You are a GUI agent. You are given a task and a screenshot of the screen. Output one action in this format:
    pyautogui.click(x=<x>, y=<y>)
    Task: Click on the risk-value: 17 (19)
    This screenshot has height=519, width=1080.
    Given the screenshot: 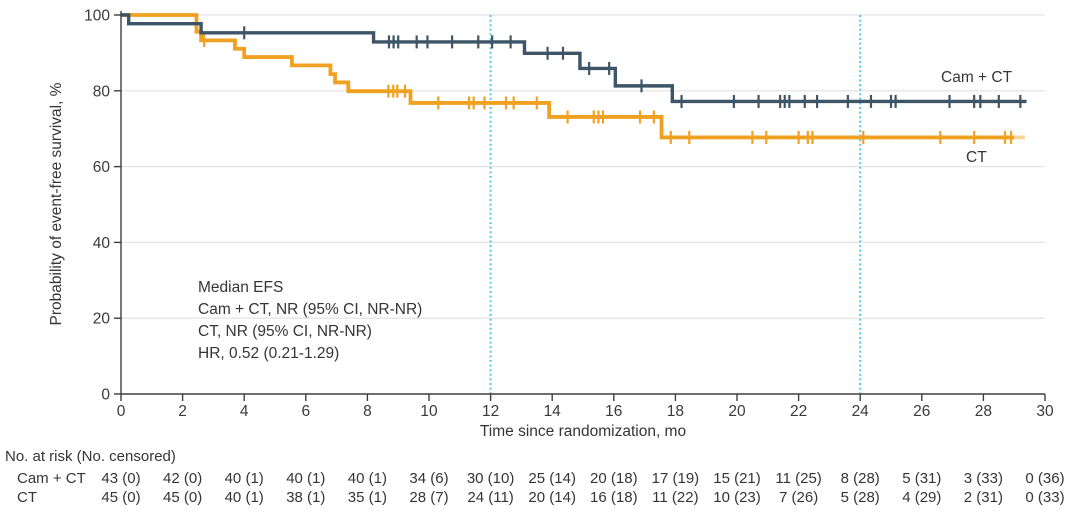 What is the action you would take?
    pyautogui.click(x=675, y=478)
    